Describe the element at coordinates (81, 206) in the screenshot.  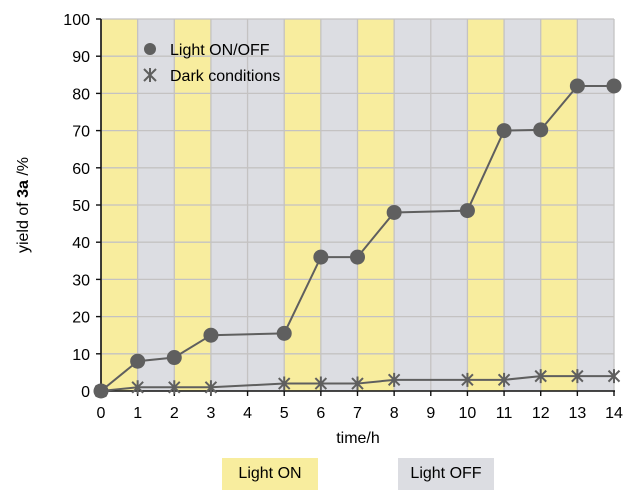
I see `y-tick-label: 50` at that location.